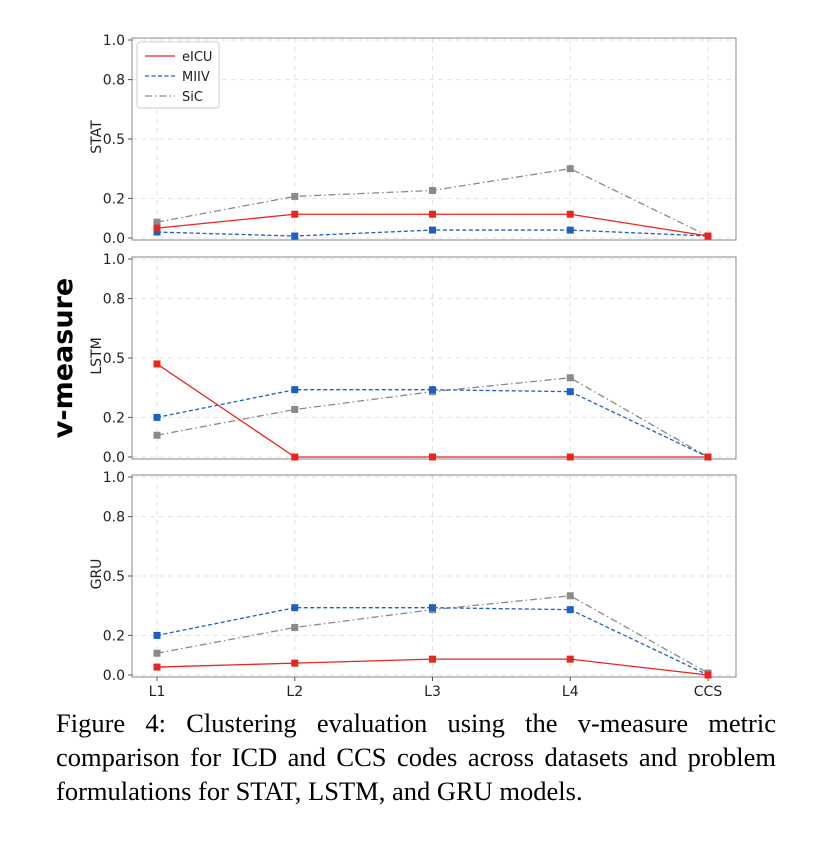 The image size is (824, 842). What do you see at coordinates (97, 355) in the screenshot?
I see `panel-label: LSTM` at bounding box center [97, 355].